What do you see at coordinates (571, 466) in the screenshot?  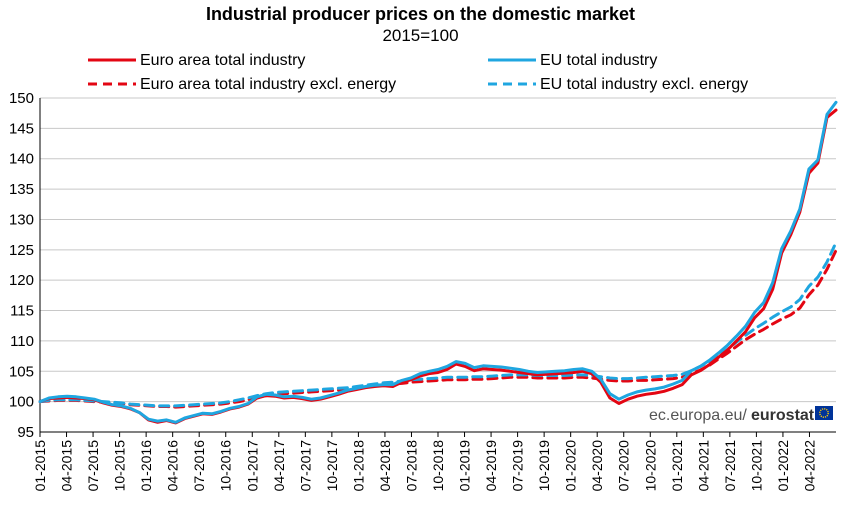 I see `x-tick-label: 01-2020` at bounding box center [571, 466].